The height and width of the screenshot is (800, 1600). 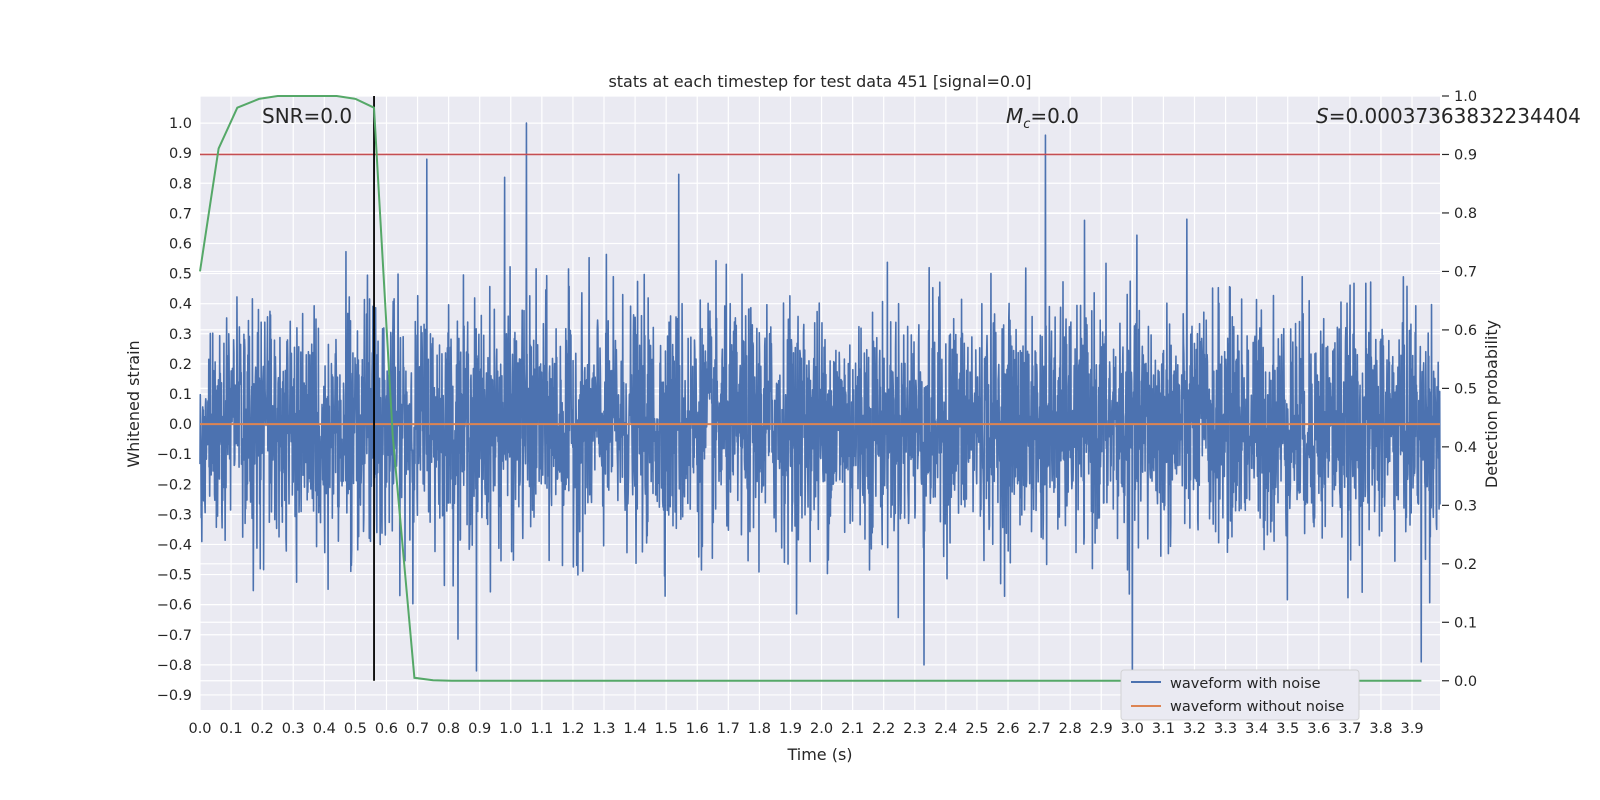 What do you see at coordinates (174, 576) in the screenshot?
I see `y-tick-label: −0.5` at bounding box center [174, 576].